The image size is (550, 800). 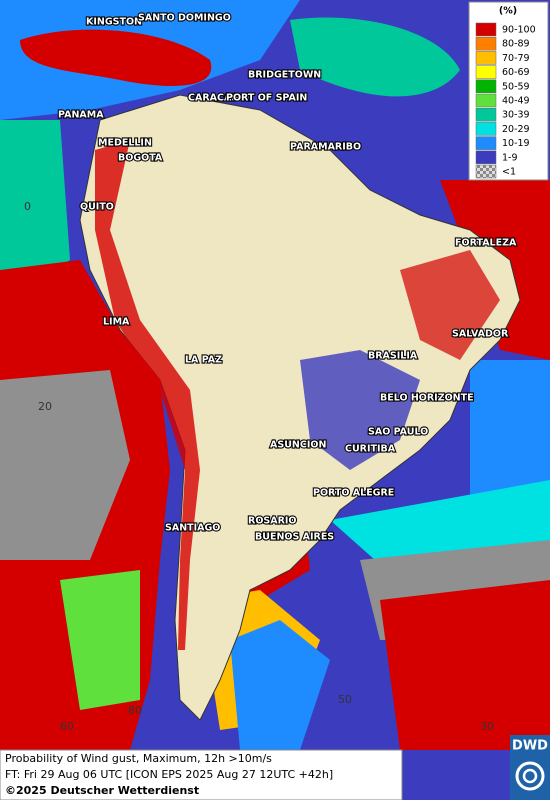 I want to click on legend-label: 70-79, so click(x=516, y=58).